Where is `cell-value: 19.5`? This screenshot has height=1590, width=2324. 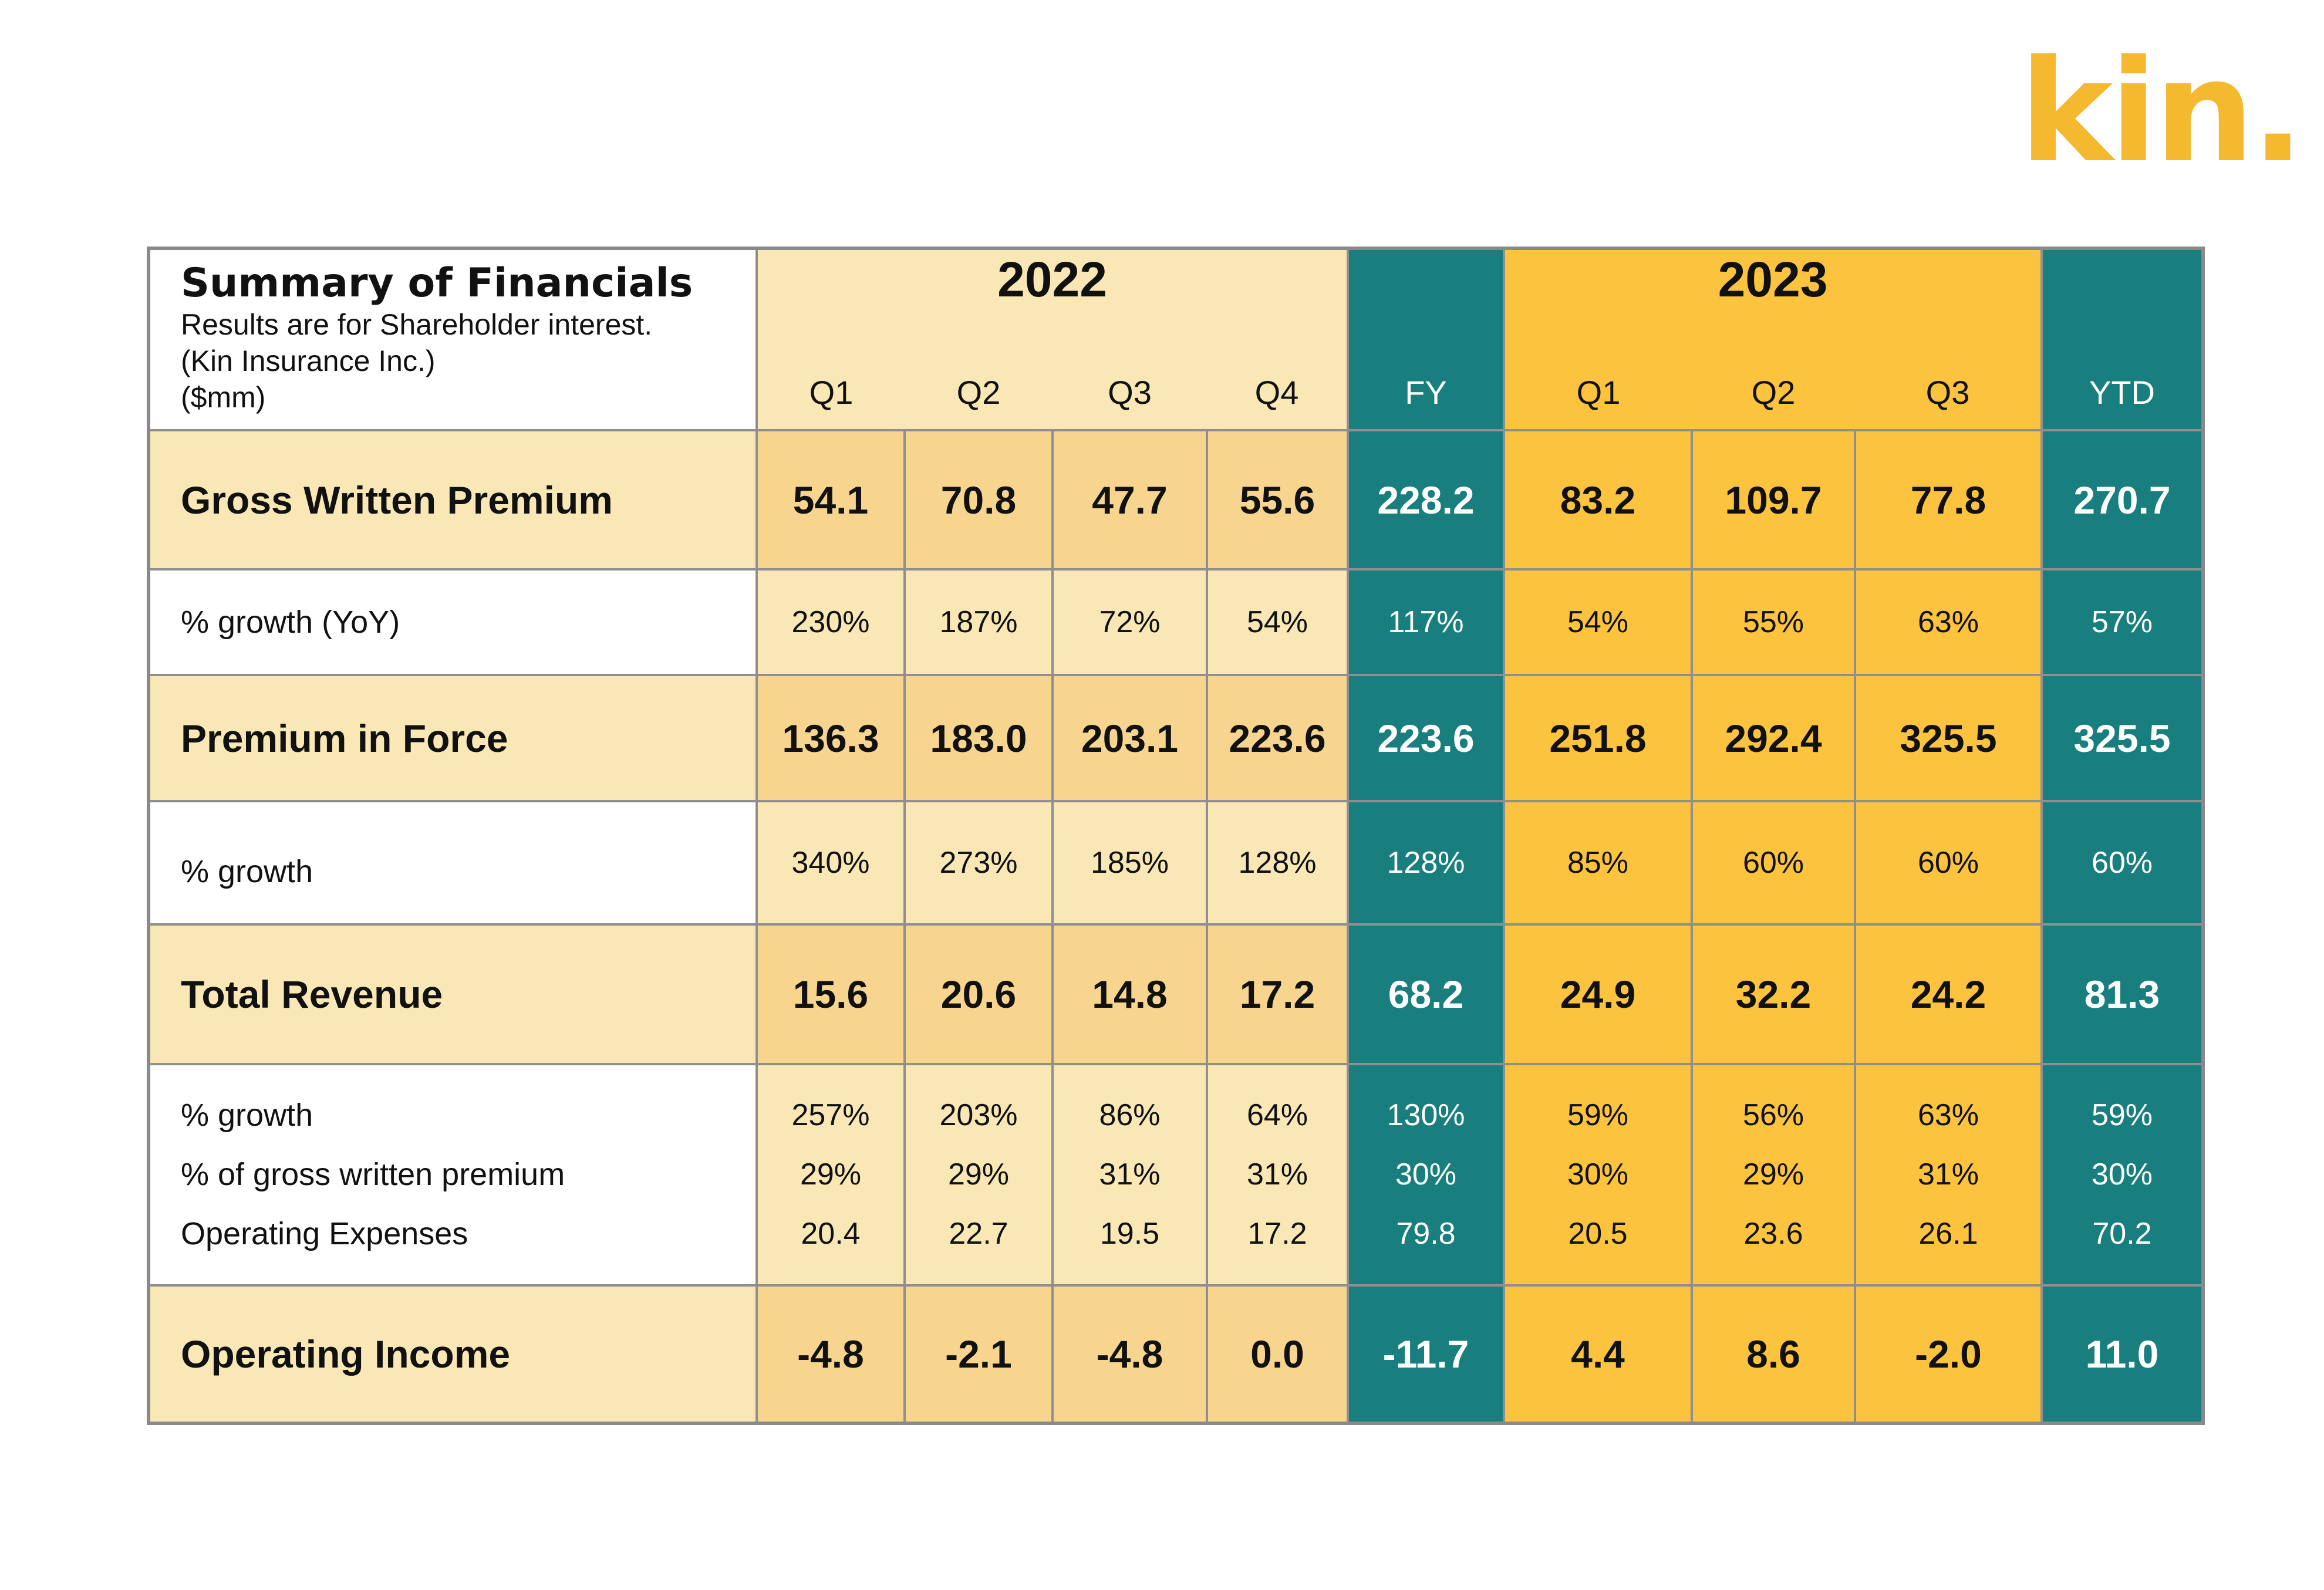
cell-value: 19.5 is located at coordinates (1129, 1234).